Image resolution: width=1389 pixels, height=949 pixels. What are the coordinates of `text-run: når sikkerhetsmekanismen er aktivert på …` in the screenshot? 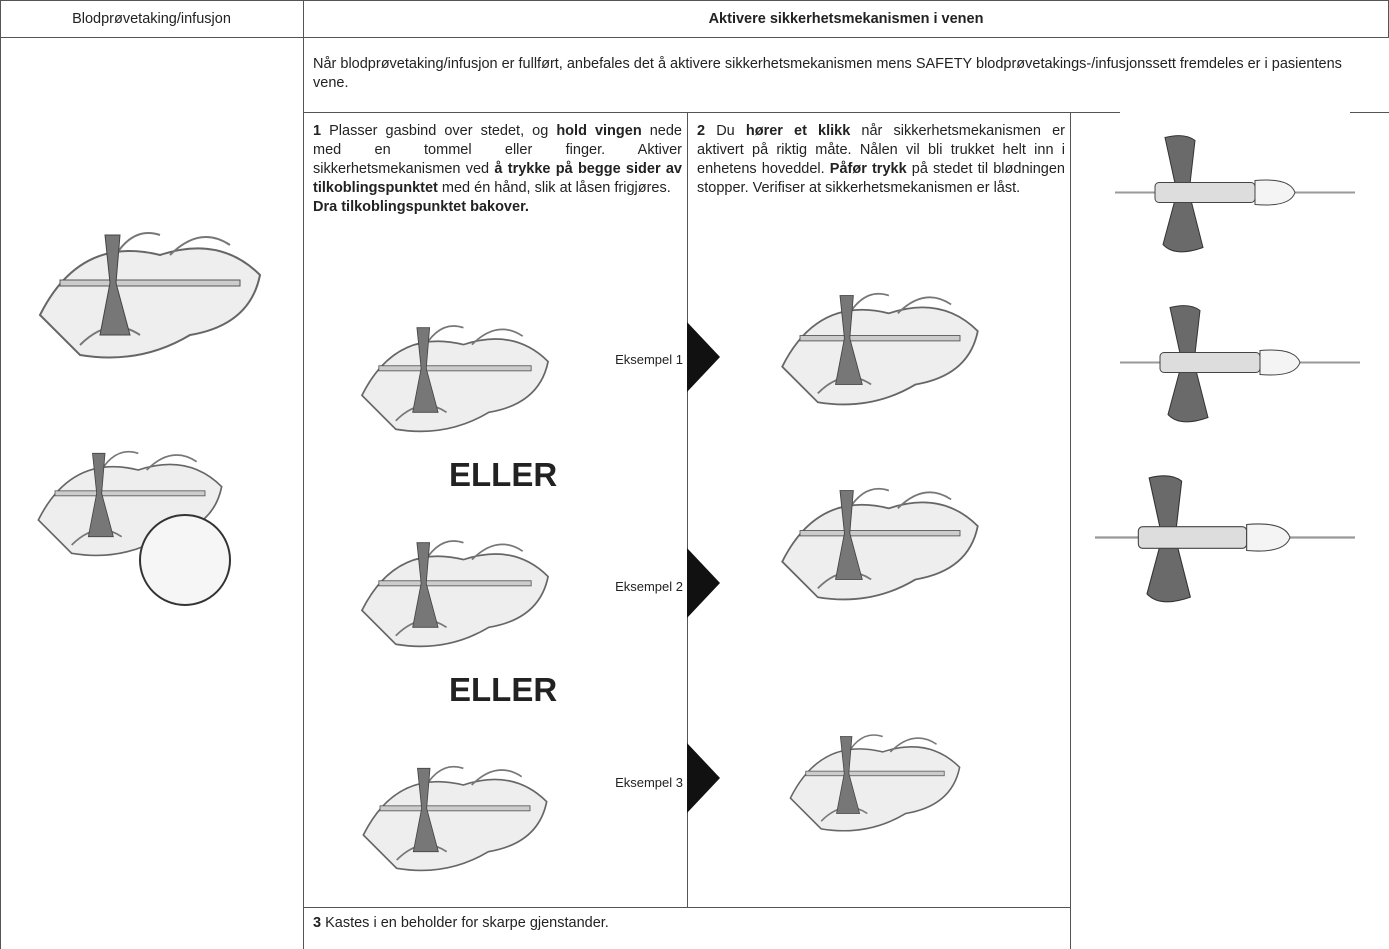 It's located at (881, 150).